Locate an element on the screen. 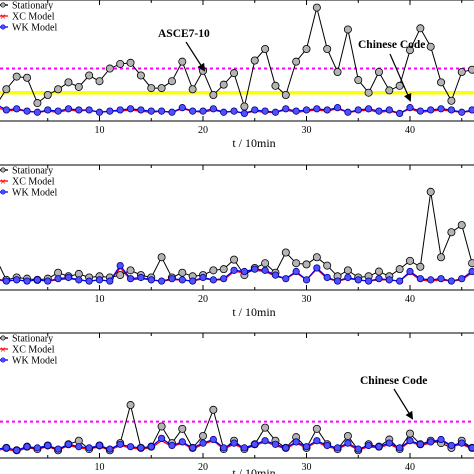 The width and height of the screenshot is (474, 474). x-tick-label: 30 is located at coordinates (307, 130).